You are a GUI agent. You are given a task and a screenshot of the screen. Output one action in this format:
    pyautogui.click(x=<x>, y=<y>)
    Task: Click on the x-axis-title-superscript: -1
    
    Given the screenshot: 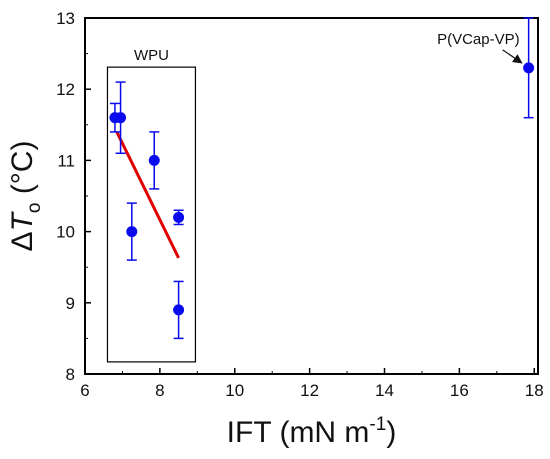 What is the action you would take?
    pyautogui.click(x=377, y=424)
    